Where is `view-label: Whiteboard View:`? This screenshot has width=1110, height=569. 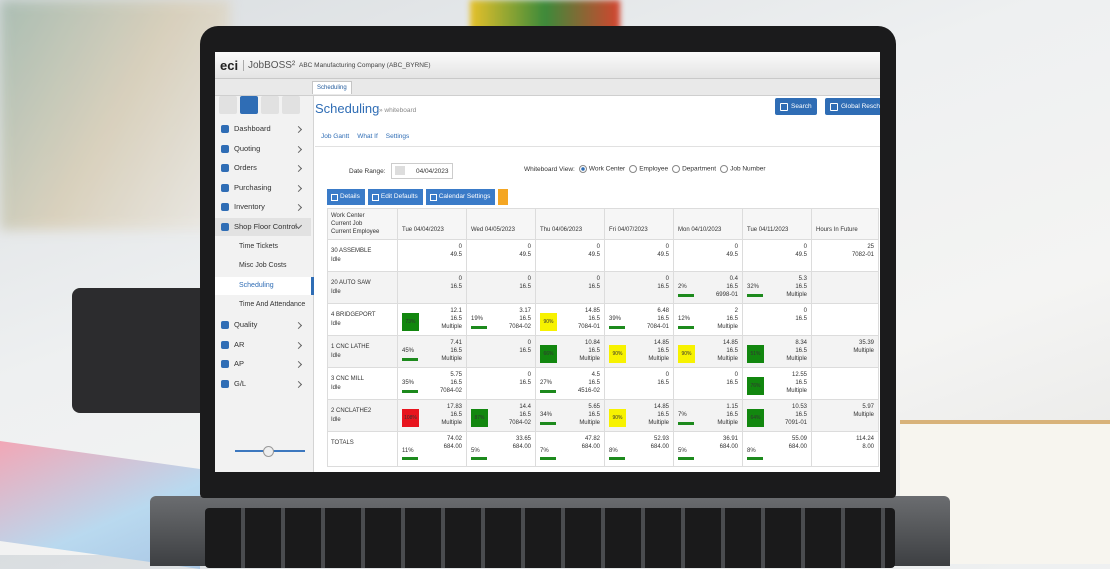 view-label: Whiteboard View: is located at coordinates (549, 169).